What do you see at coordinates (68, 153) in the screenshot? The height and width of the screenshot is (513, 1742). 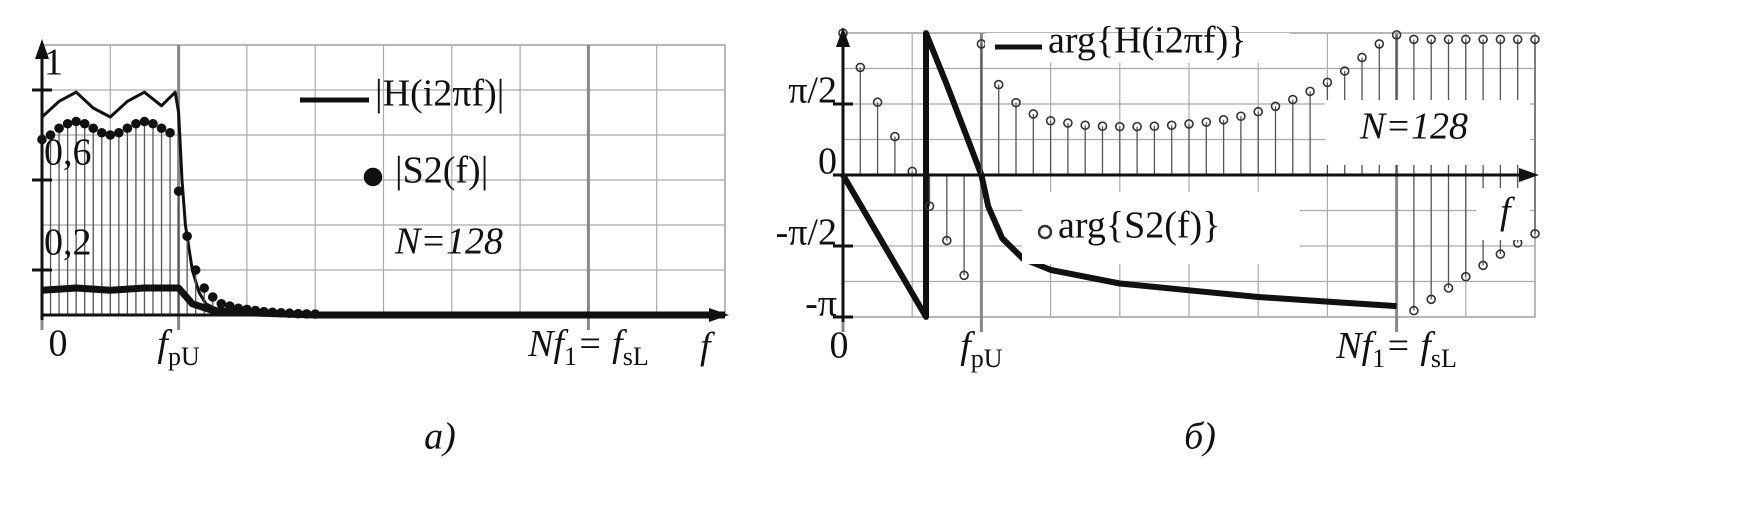 I see `y-tick-label: 0,6` at bounding box center [68, 153].